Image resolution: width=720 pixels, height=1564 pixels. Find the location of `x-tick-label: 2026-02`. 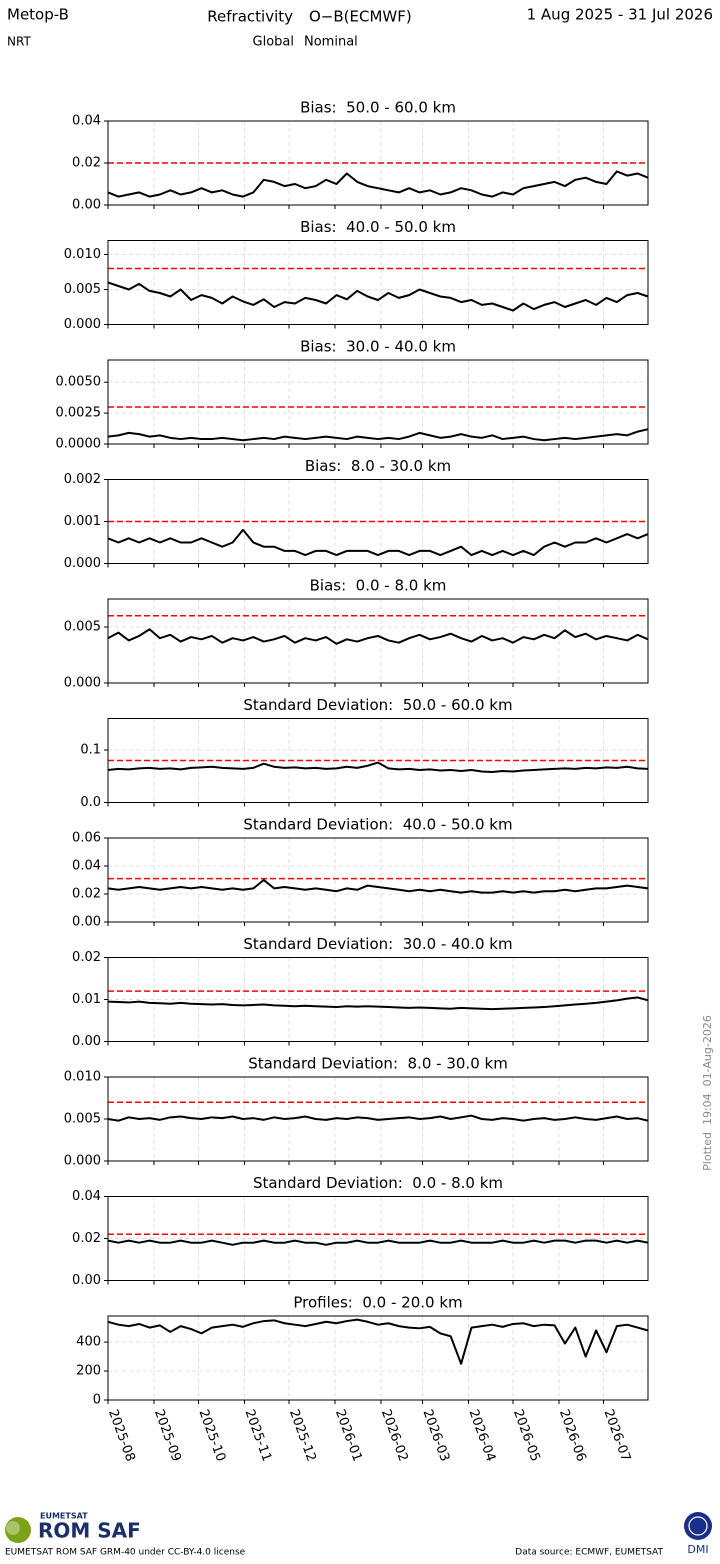

x-tick-label: 2026-02 is located at coordinates (394, 1435).